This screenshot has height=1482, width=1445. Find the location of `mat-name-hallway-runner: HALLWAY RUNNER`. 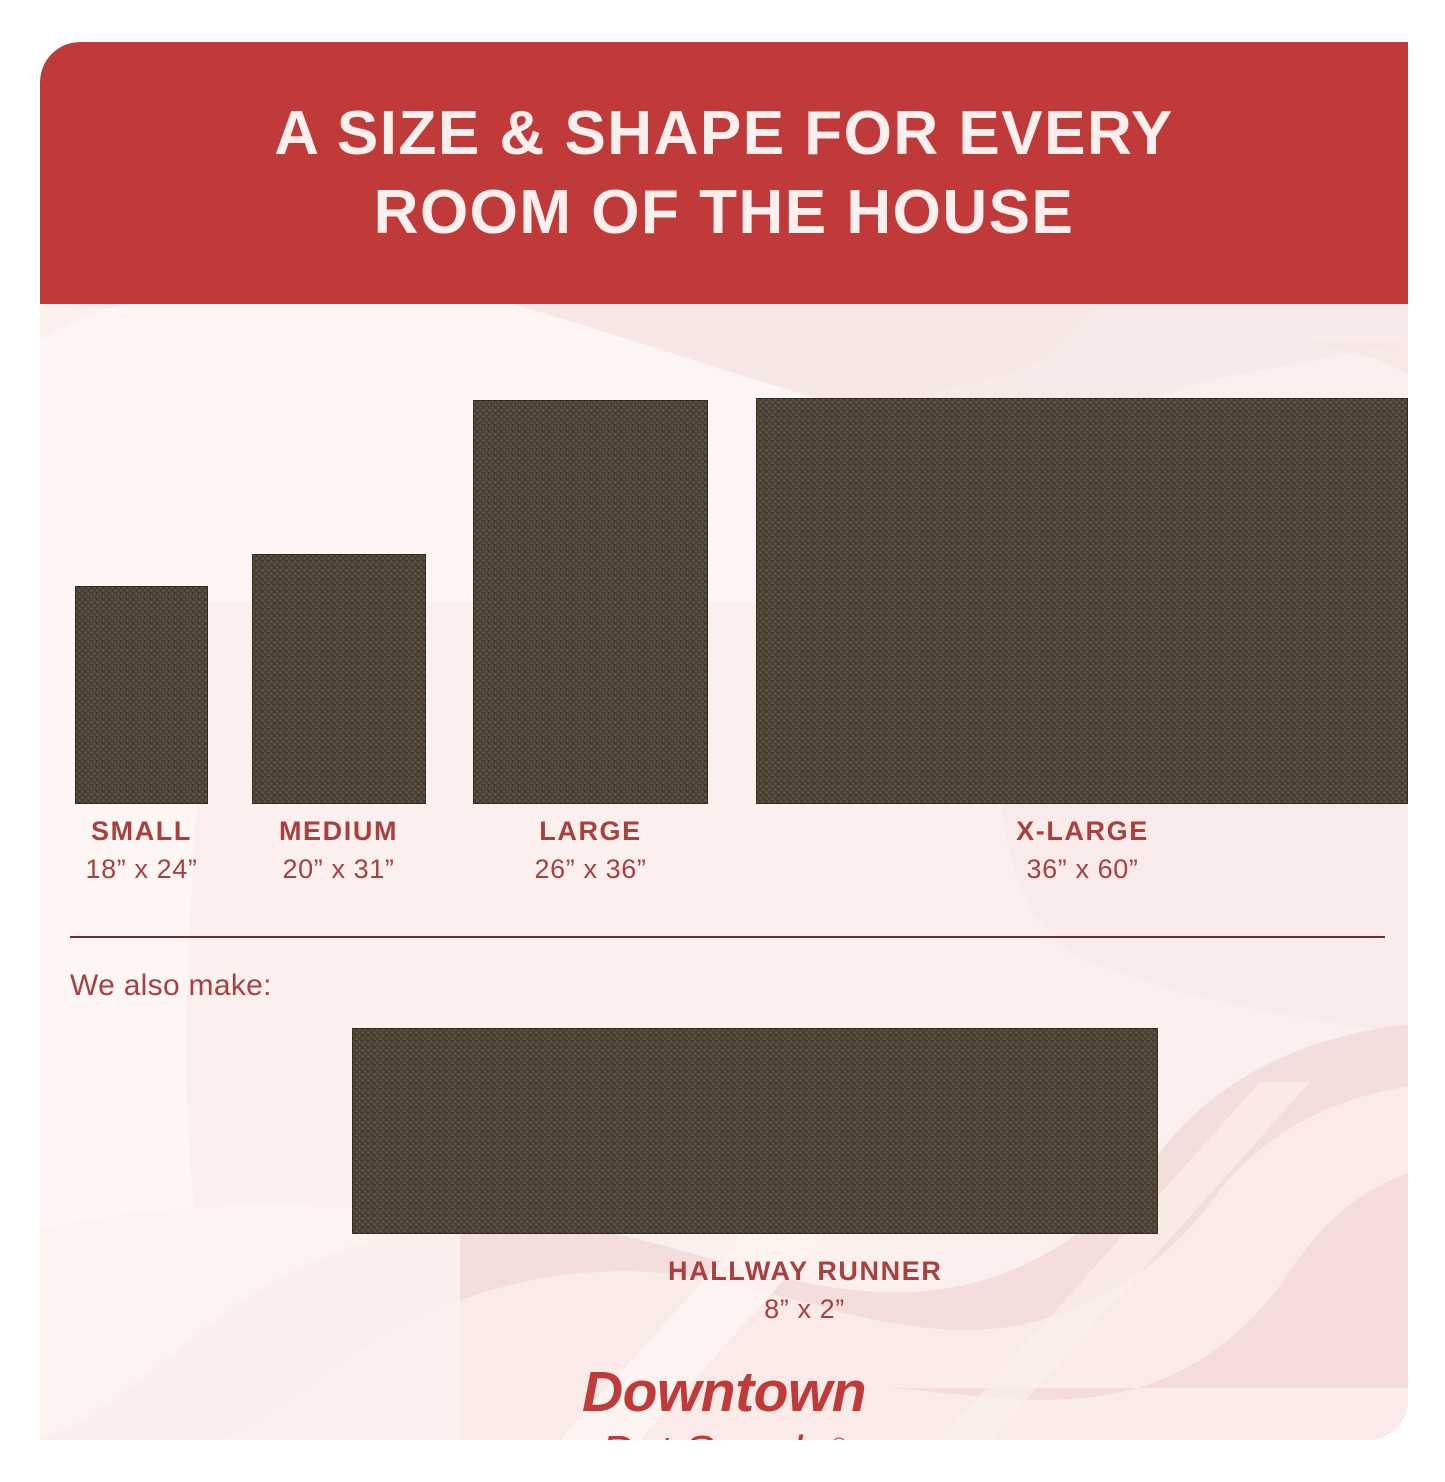

mat-name-hallway-runner: HALLWAY RUNNER is located at coordinates (805, 1271).